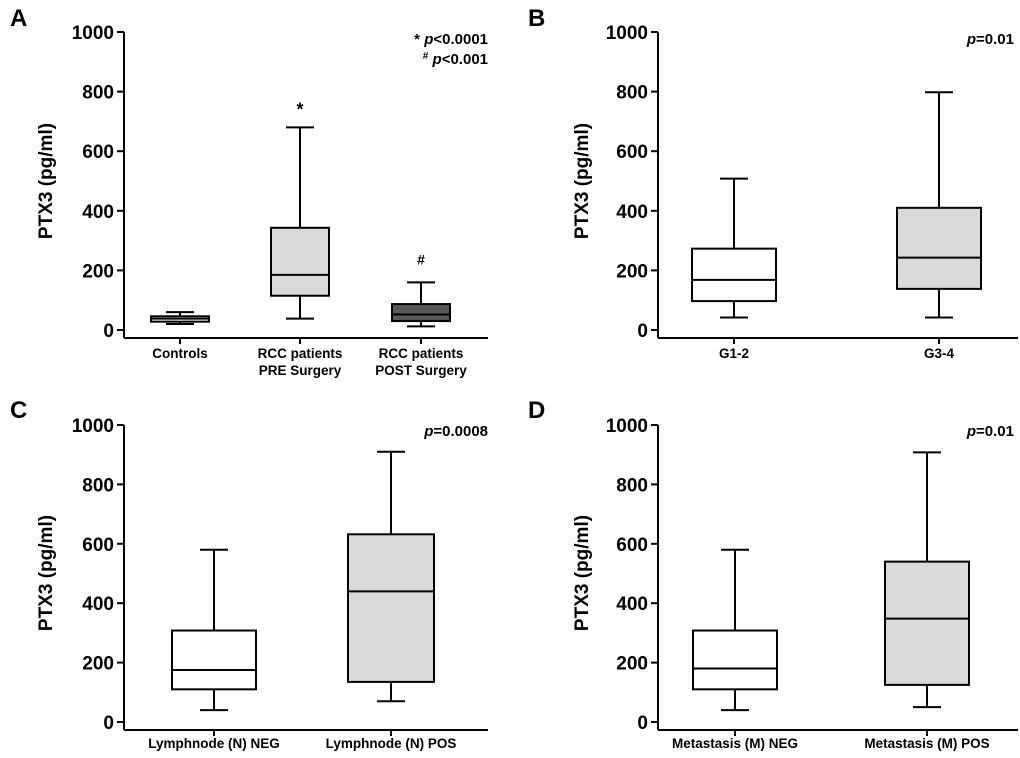  I want to click on p-value-annotation: * p<0.0001, so click(451, 39).